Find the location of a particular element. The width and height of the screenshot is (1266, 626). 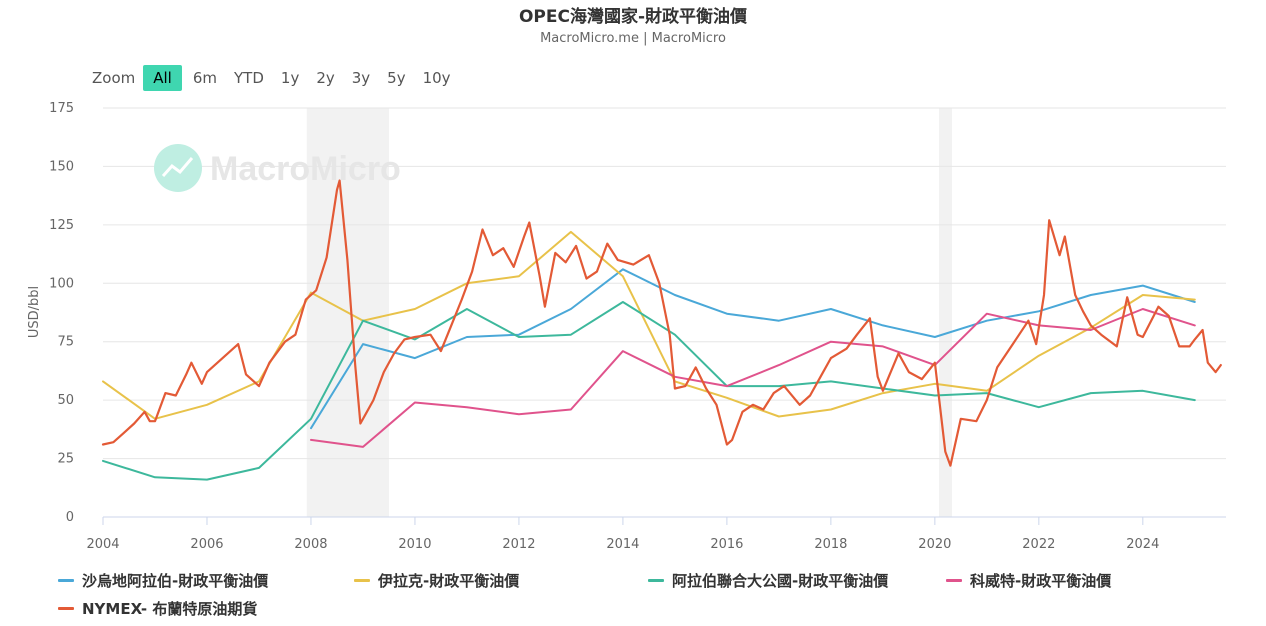

y-tick-label: 50 is located at coordinates (65, 400).